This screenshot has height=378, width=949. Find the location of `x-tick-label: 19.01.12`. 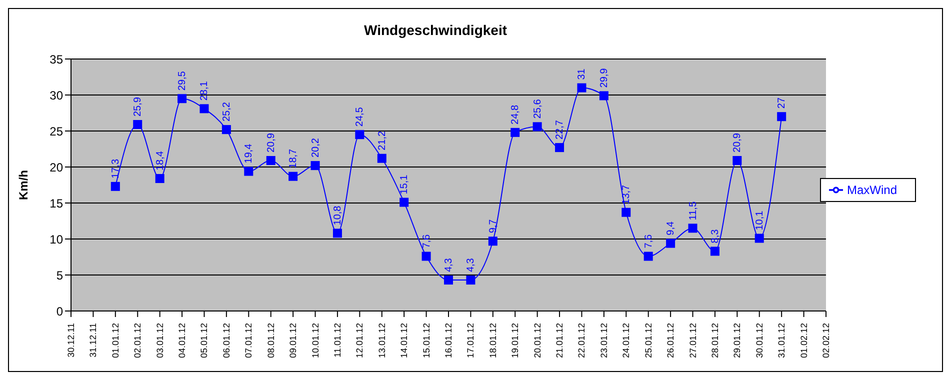

x-tick-label: 19.01.12 is located at coordinates (515, 340).